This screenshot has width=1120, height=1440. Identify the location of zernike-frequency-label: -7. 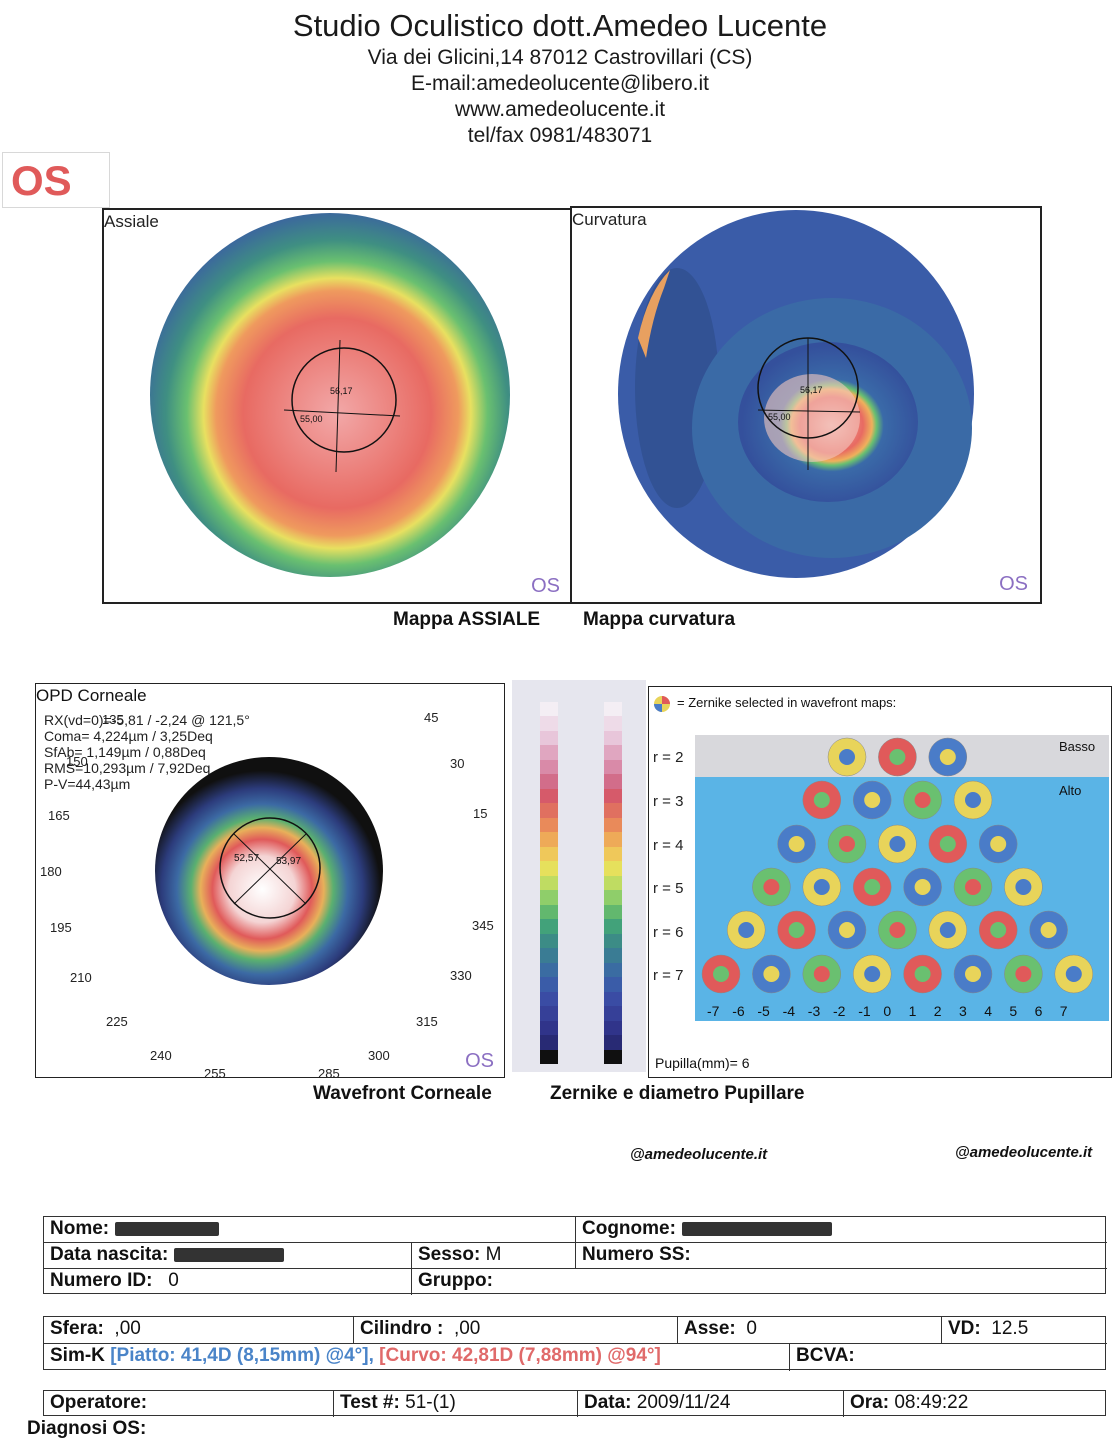
(713, 1011).